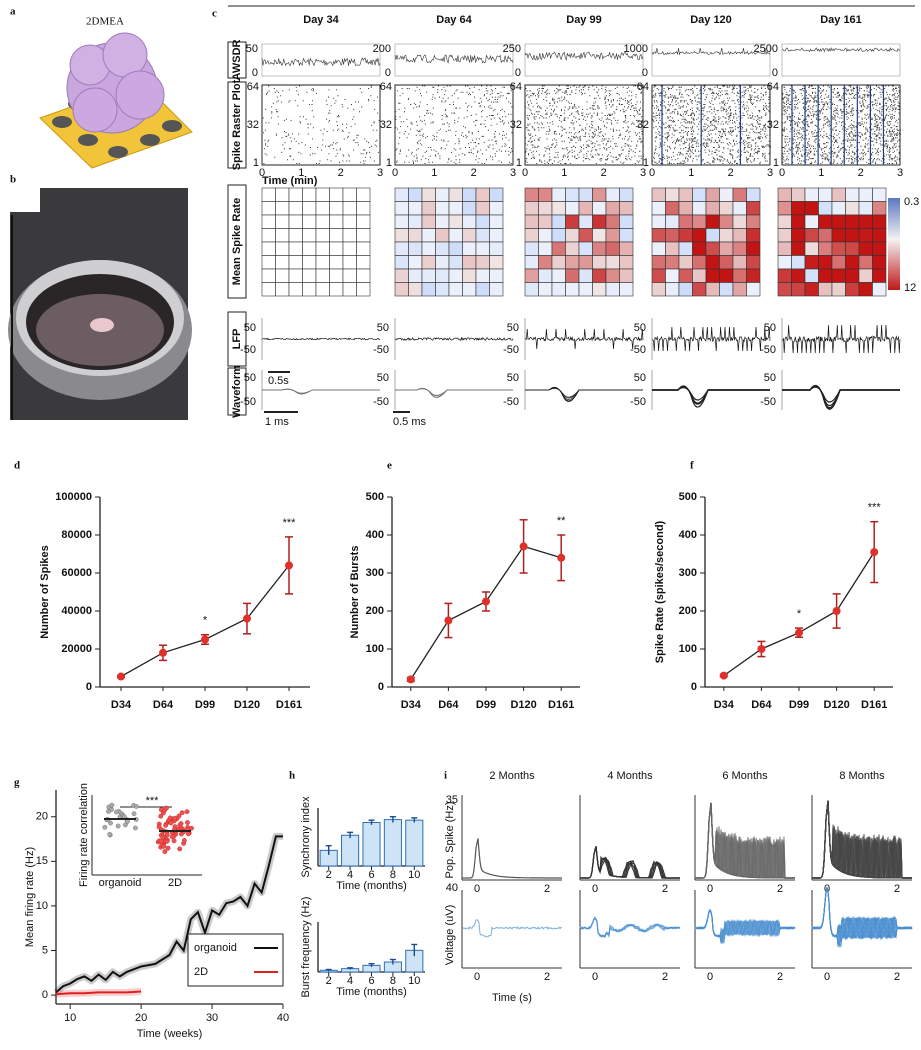 This screenshot has width=921, height=1050. Describe the element at coordinates (76, 535) in the screenshot. I see `y-tick-label: 80000` at that location.